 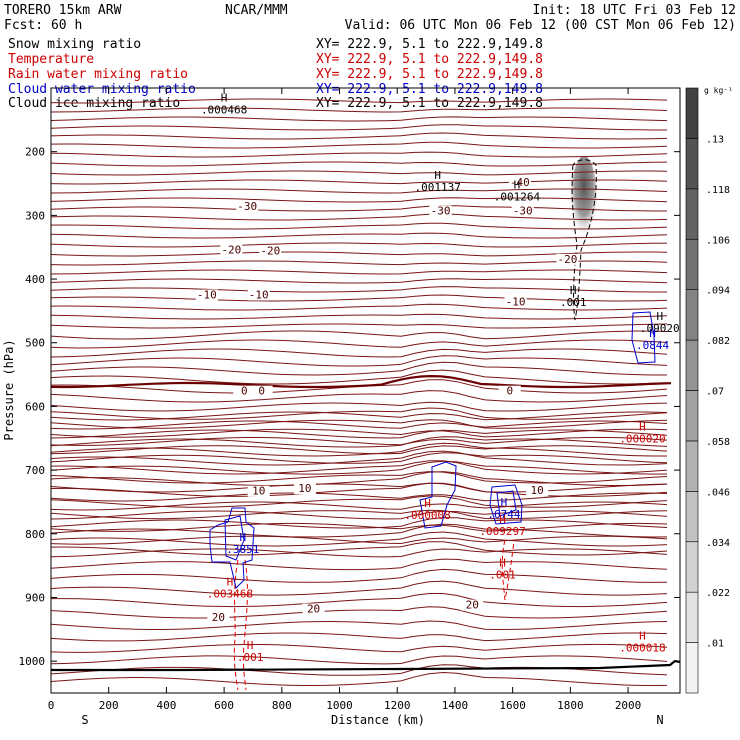 I want to click on colorbar-label: .094, so click(x=718, y=291).